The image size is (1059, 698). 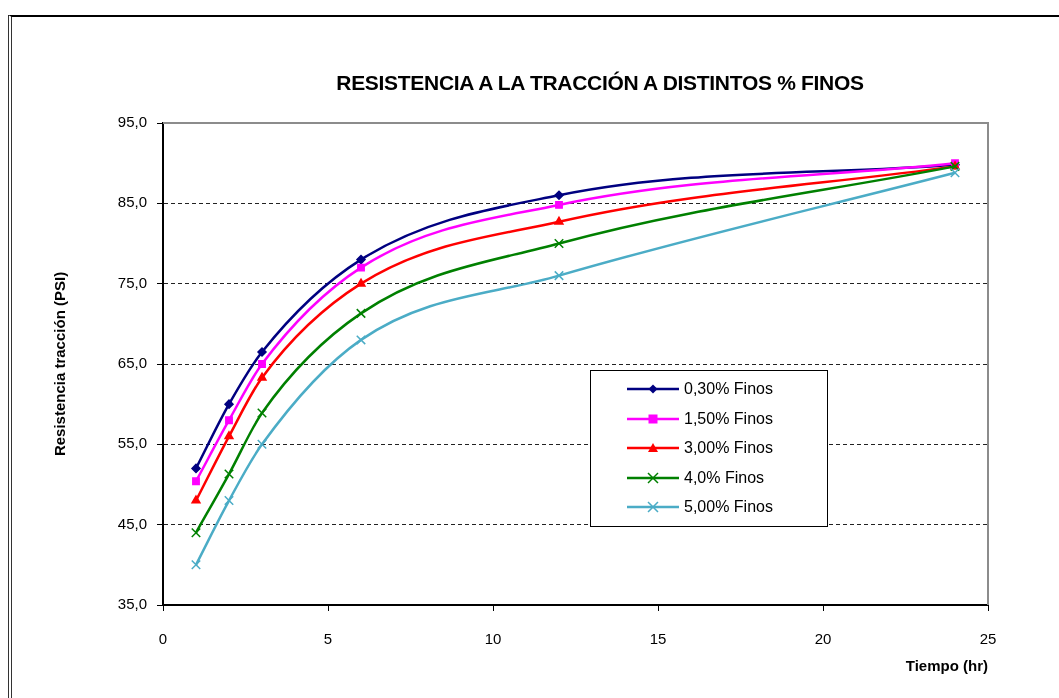 What do you see at coordinates (600, 83) in the screenshot?
I see `chart-title: RESISTENCIA A LA TRACCIÓN A DISTINTOS % FINOS` at bounding box center [600, 83].